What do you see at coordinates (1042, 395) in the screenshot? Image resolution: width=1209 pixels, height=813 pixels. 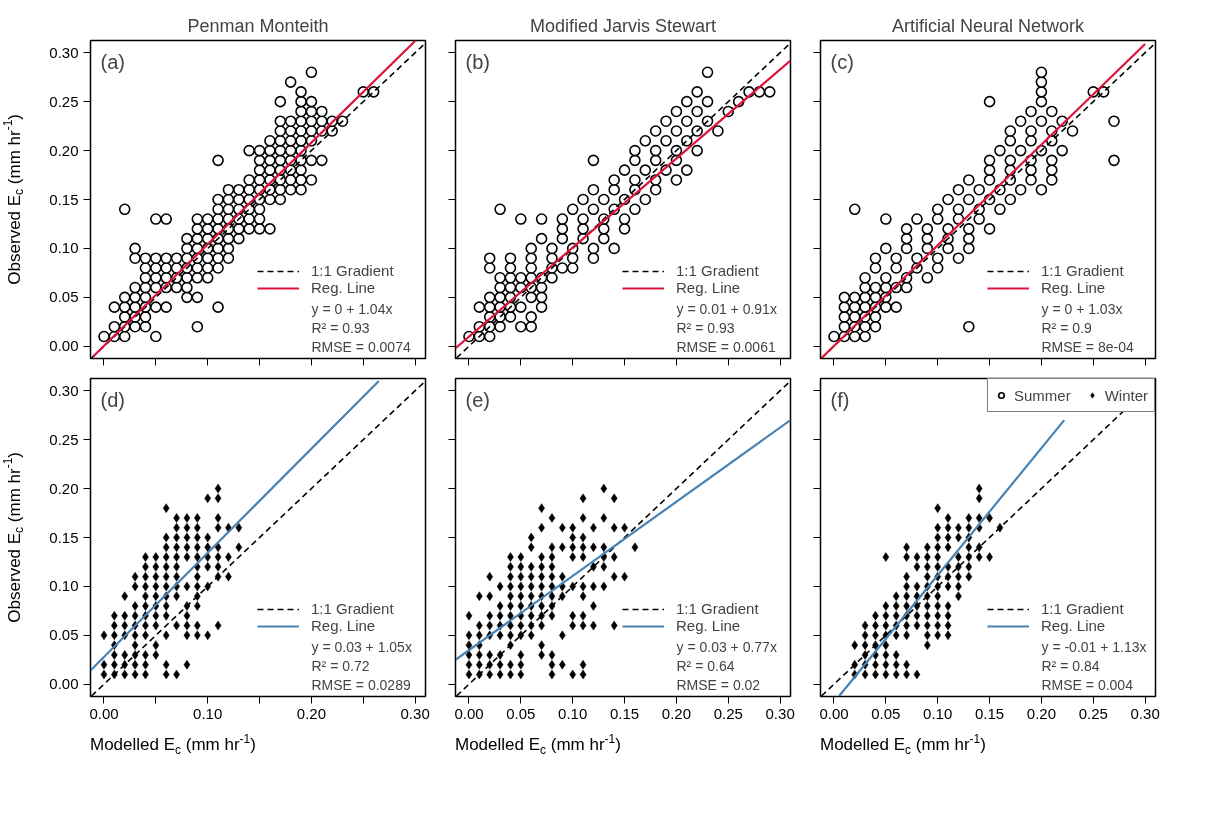 I see `legend-label: Summer` at bounding box center [1042, 395].